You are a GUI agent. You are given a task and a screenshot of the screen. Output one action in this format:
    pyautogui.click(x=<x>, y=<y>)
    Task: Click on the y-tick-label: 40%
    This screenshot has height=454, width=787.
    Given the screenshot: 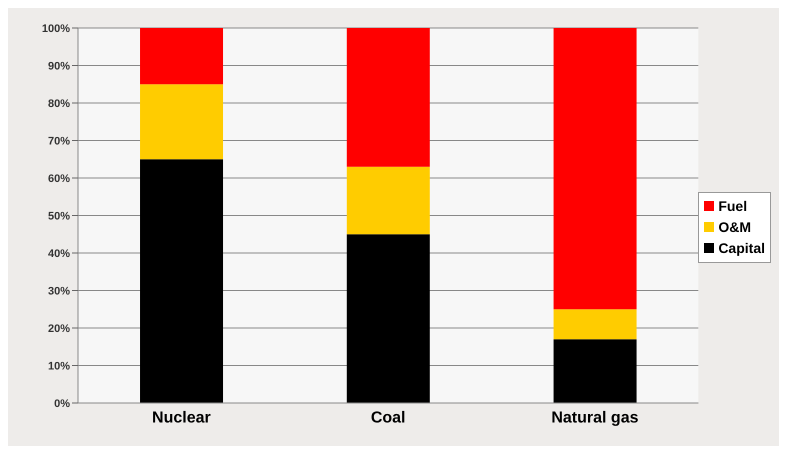 What is the action you would take?
    pyautogui.click(x=59, y=254)
    